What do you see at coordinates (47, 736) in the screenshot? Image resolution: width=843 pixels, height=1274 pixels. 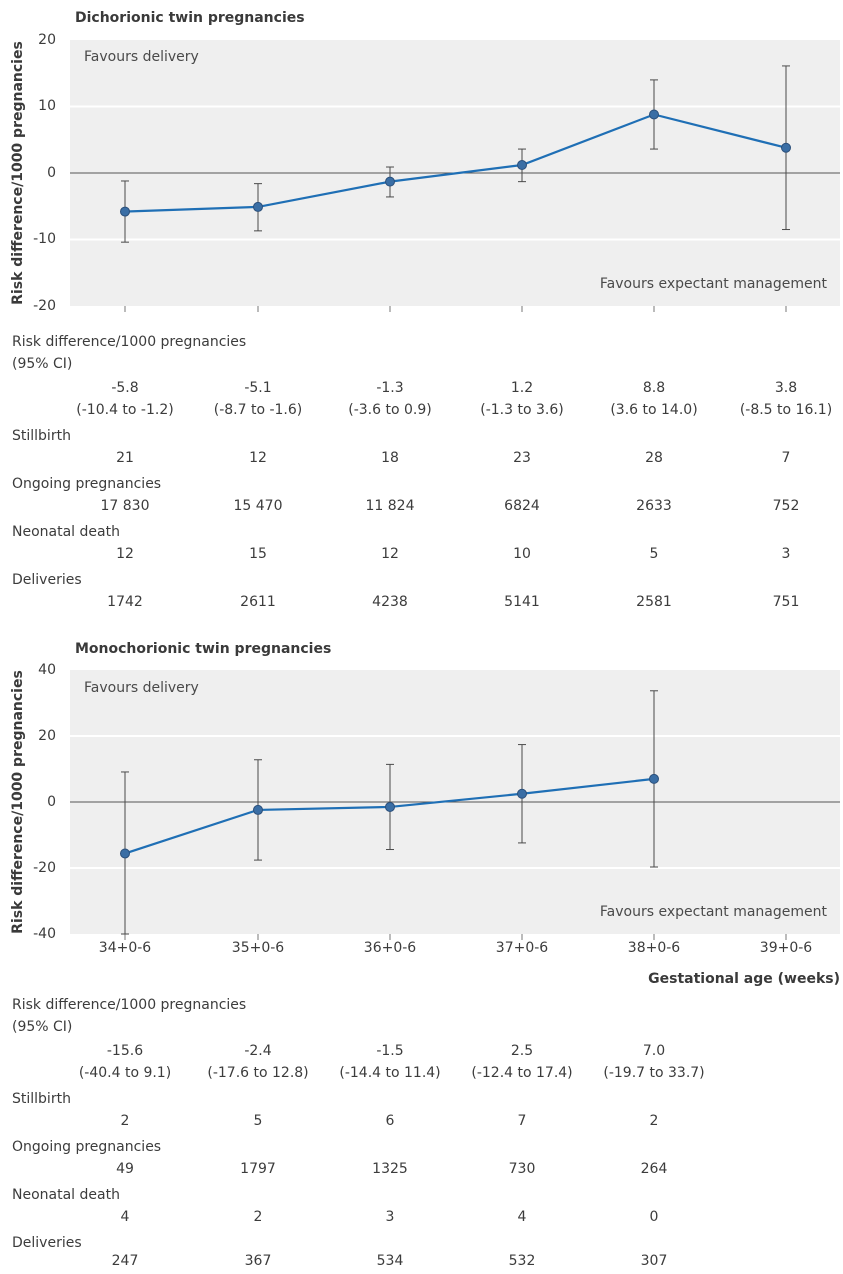 I see `chart2-y-tick: 20` at bounding box center [47, 736].